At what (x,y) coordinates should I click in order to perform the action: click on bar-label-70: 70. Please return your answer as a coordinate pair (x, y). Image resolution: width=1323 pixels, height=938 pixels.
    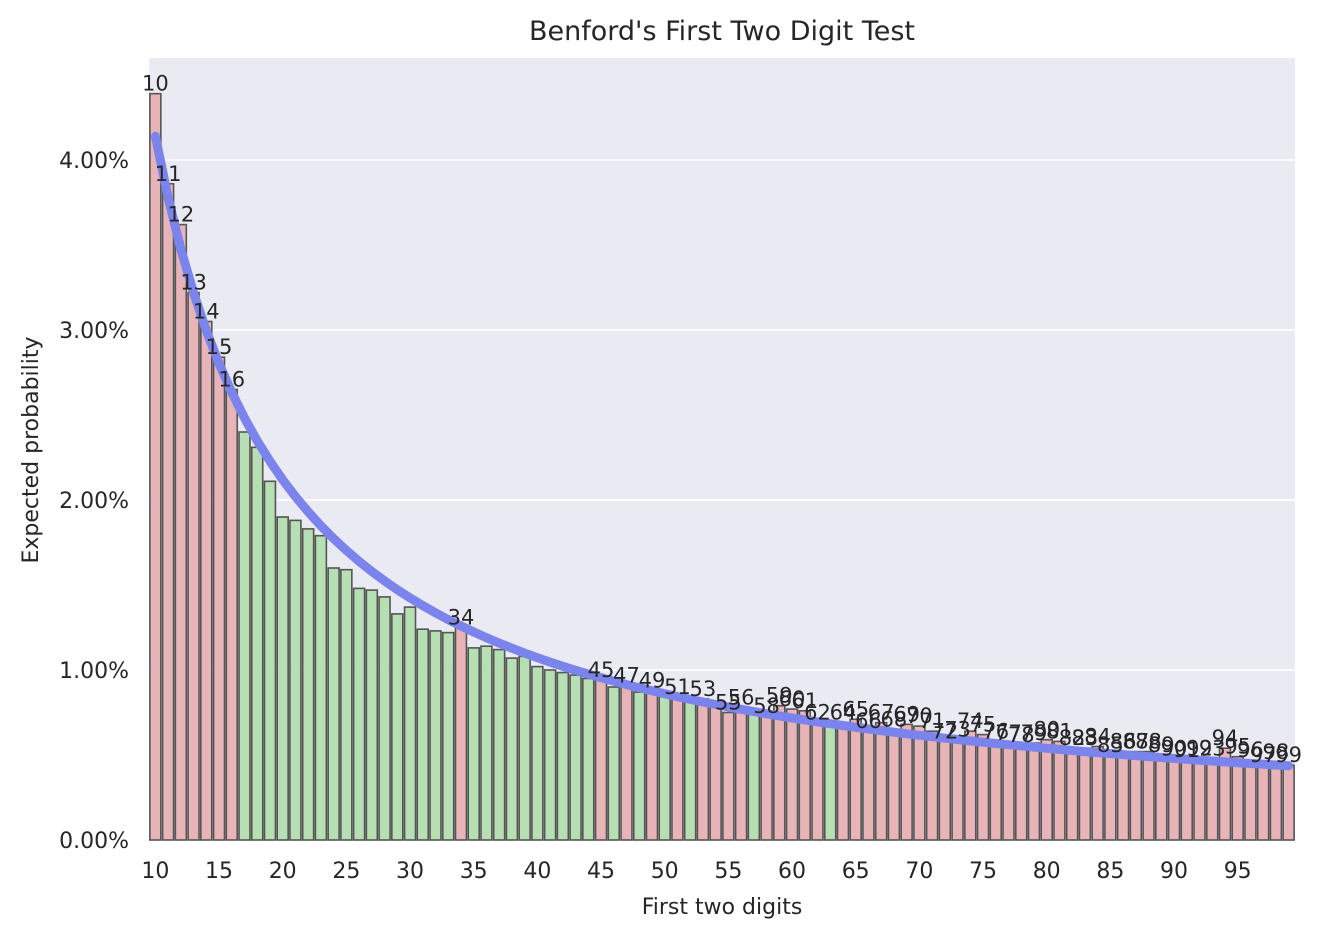
    Looking at the image, I should click on (919, 716).